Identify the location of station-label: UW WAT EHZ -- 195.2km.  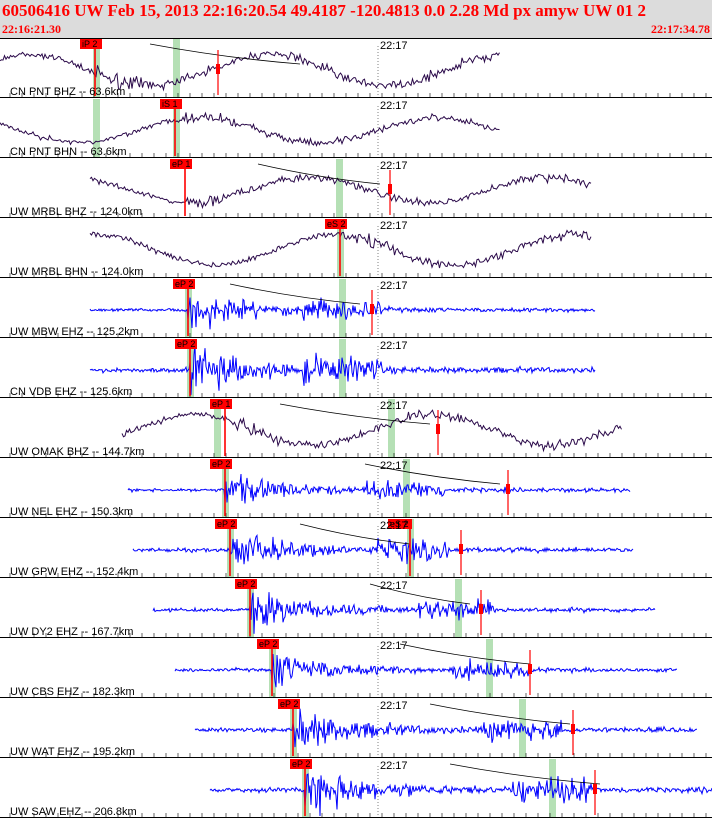
(72, 752).